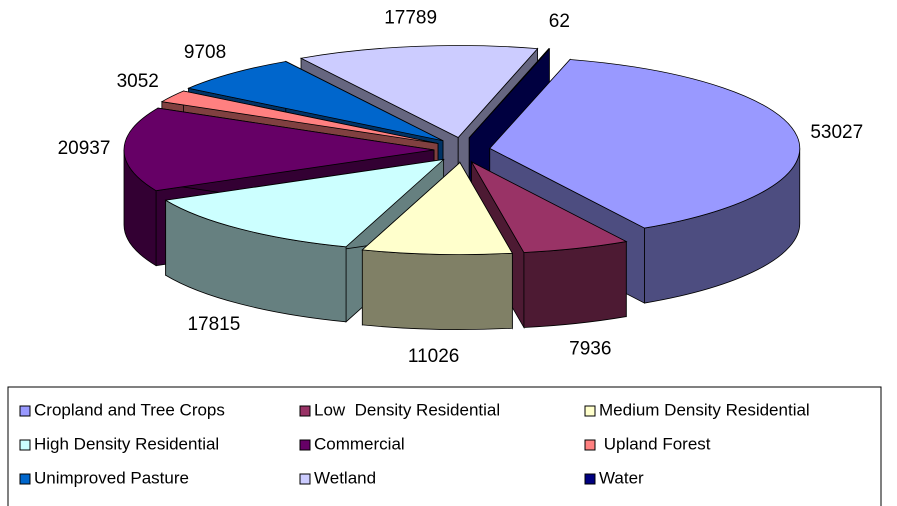  I want to click on data-label: 9708, so click(205, 52).